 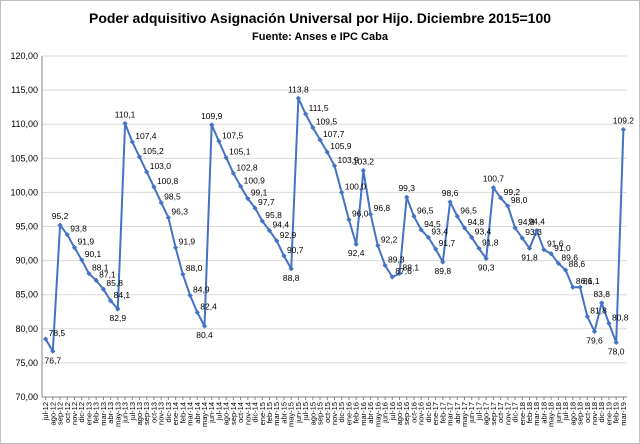 I want to click on x-tick-label: mar-16, so click(x=363, y=414).